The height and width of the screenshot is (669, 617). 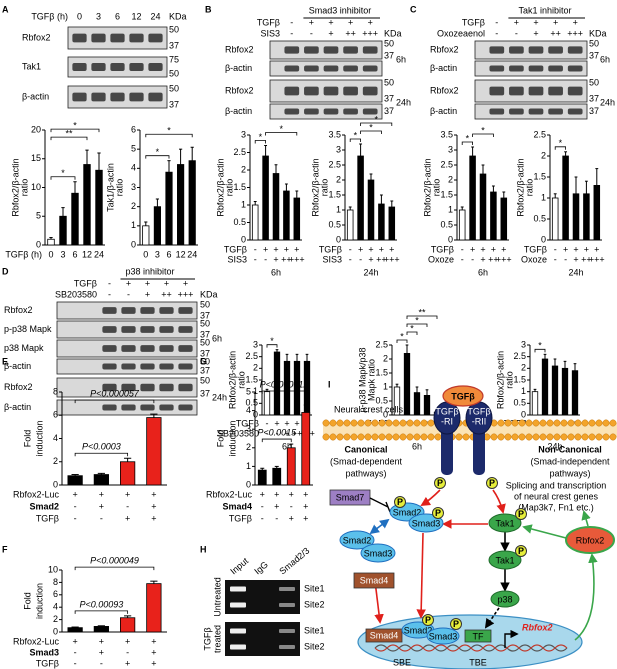 I want to click on smad3, so click(x=443, y=636).